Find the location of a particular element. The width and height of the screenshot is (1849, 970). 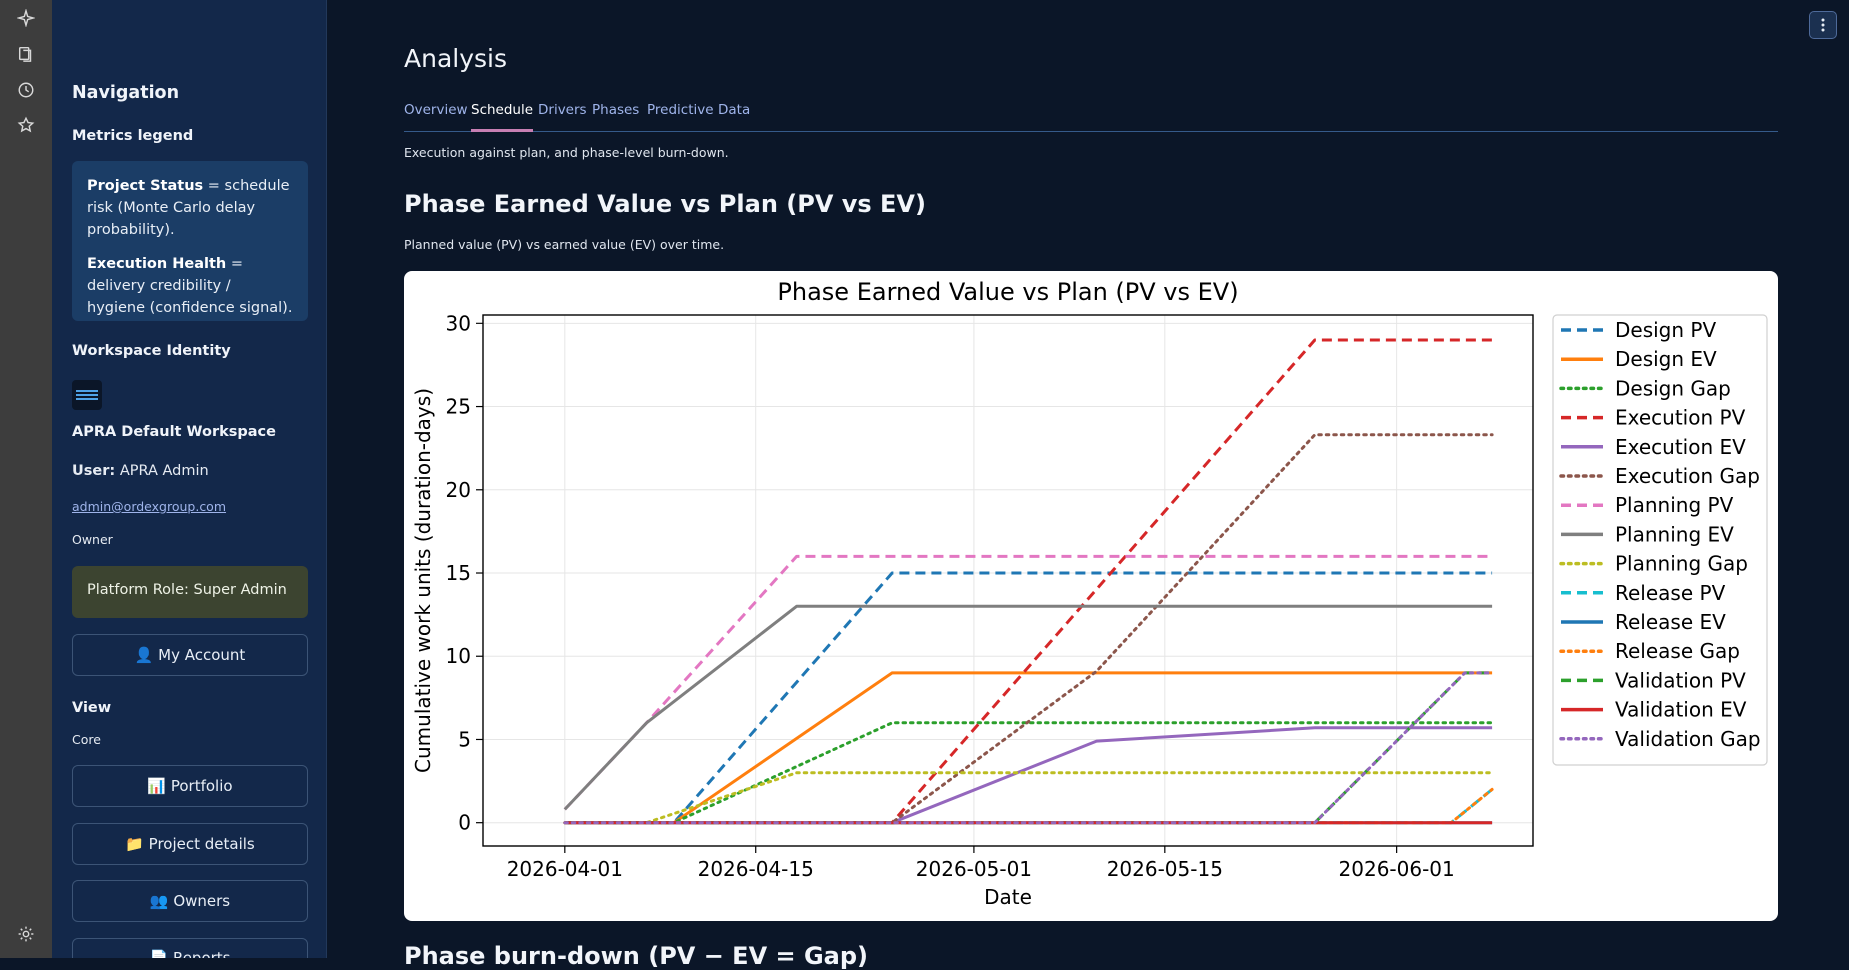

user-role: Owner is located at coordinates (92, 539).